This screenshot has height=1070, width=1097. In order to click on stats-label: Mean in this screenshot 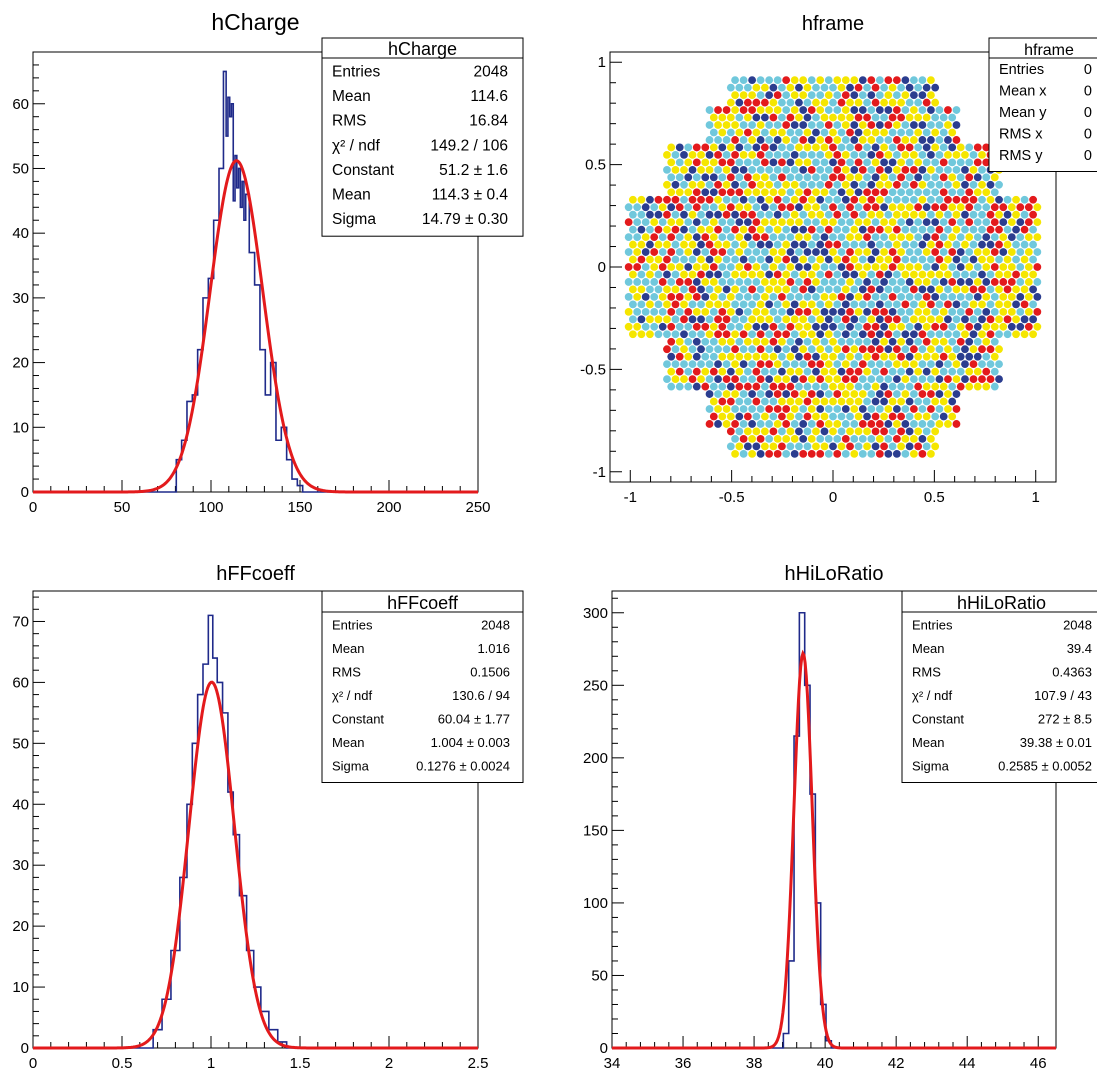, I will do `click(348, 742)`.